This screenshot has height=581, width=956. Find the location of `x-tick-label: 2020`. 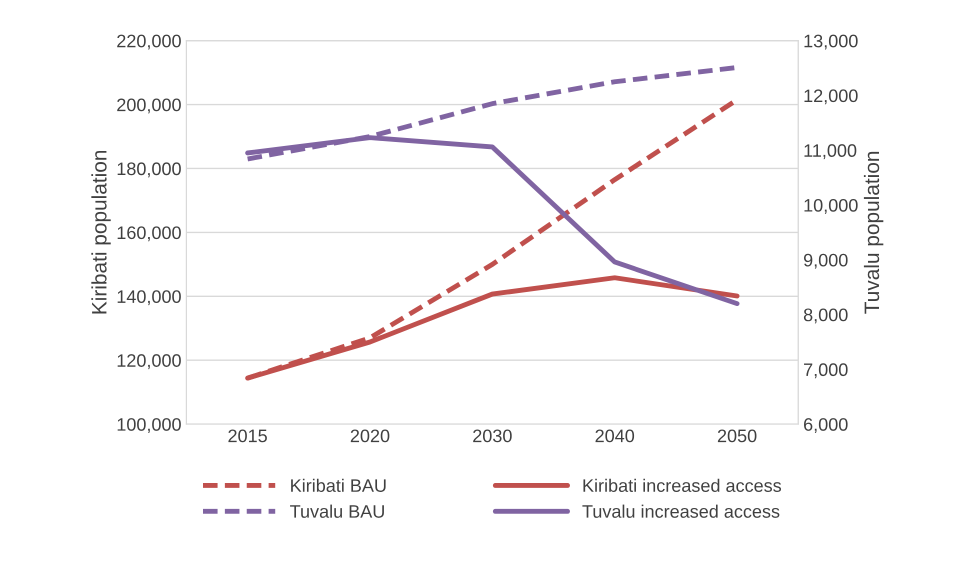

x-tick-label: 2020 is located at coordinates (370, 435).